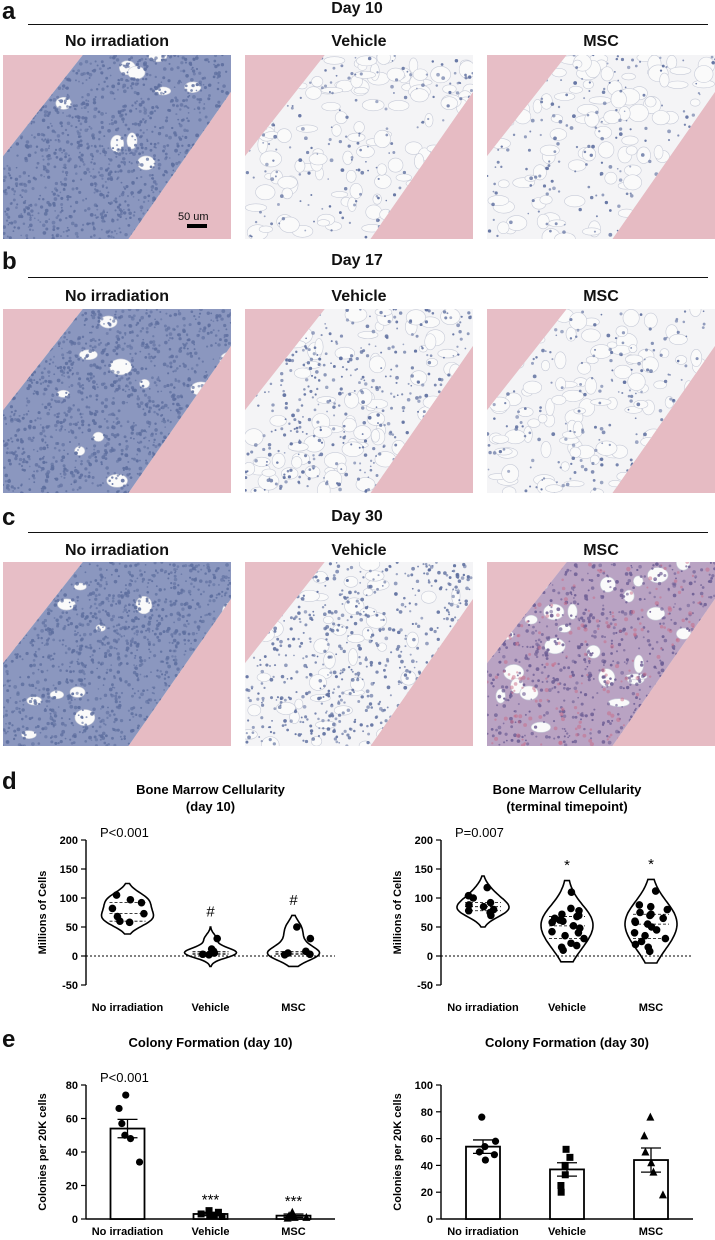 Image resolution: width=715 pixels, height=1240 pixels. I want to click on col-head-b-msc: MSC, so click(601, 296).